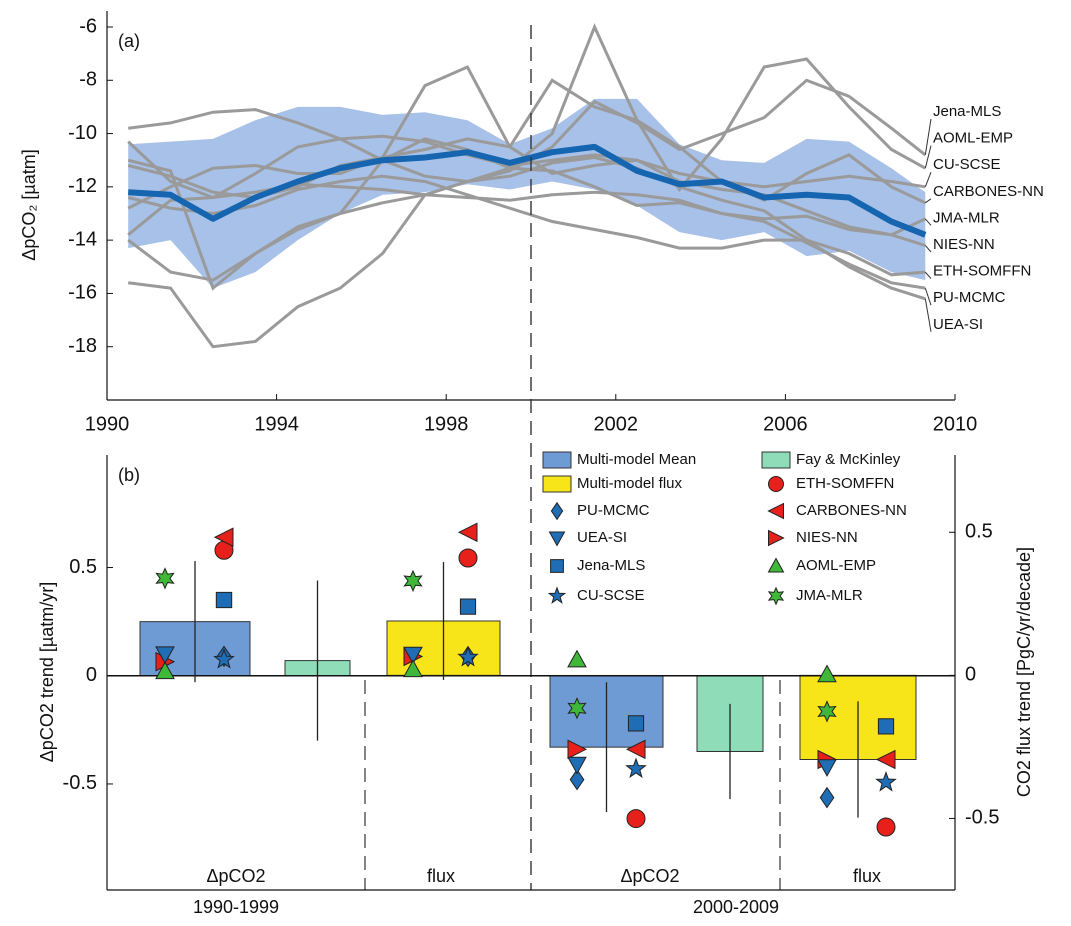  Describe the element at coordinates (630, 483) in the screenshot. I see `legend-label: Multi-model flux` at that location.